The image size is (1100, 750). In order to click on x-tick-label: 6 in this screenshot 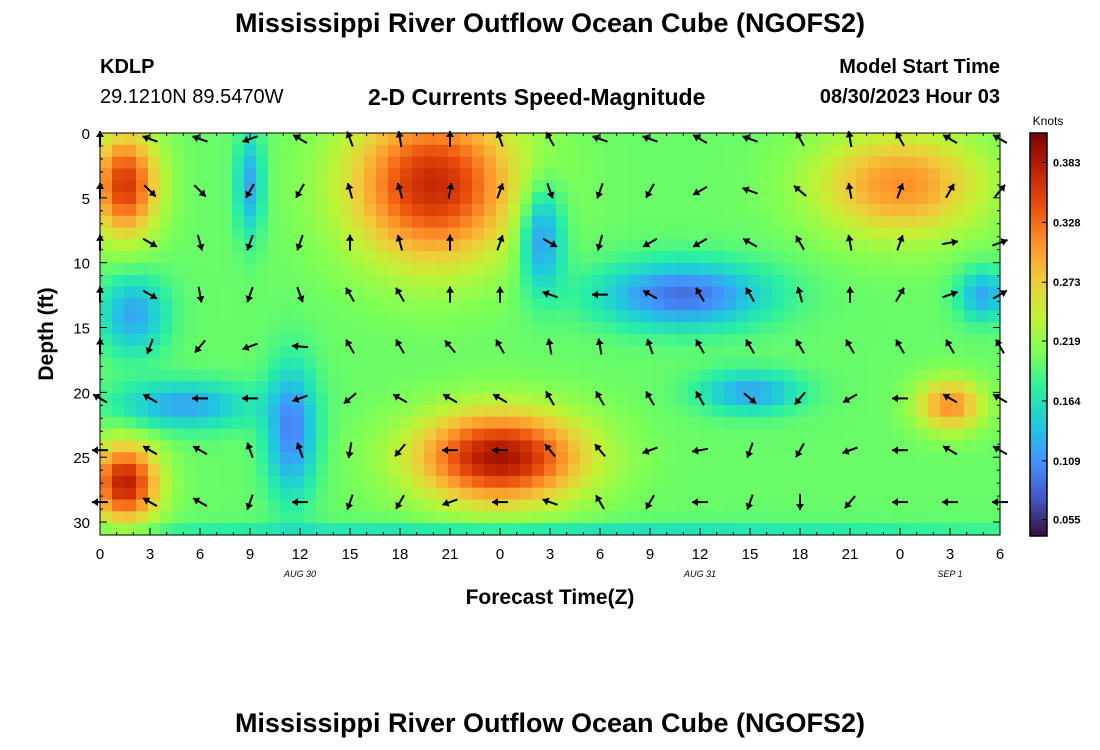, I will do `click(1000, 554)`.